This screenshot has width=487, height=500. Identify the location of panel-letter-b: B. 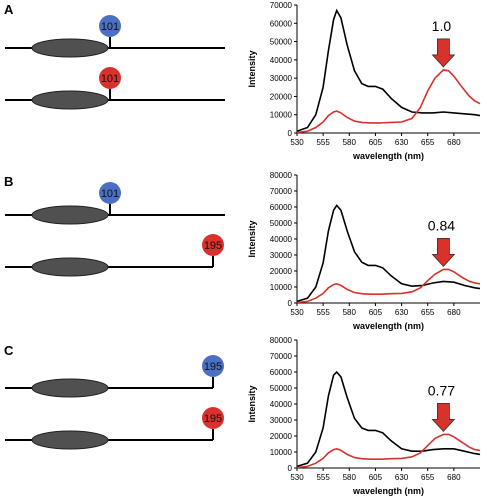
(9, 181).